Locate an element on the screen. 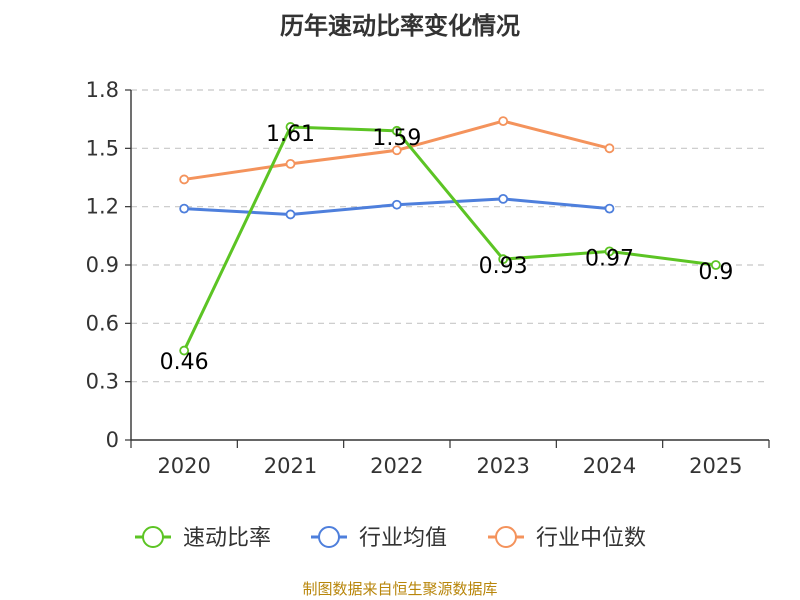 The width and height of the screenshot is (800, 600). y-tick-label: 1.8 is located at coordinates (102, 90).